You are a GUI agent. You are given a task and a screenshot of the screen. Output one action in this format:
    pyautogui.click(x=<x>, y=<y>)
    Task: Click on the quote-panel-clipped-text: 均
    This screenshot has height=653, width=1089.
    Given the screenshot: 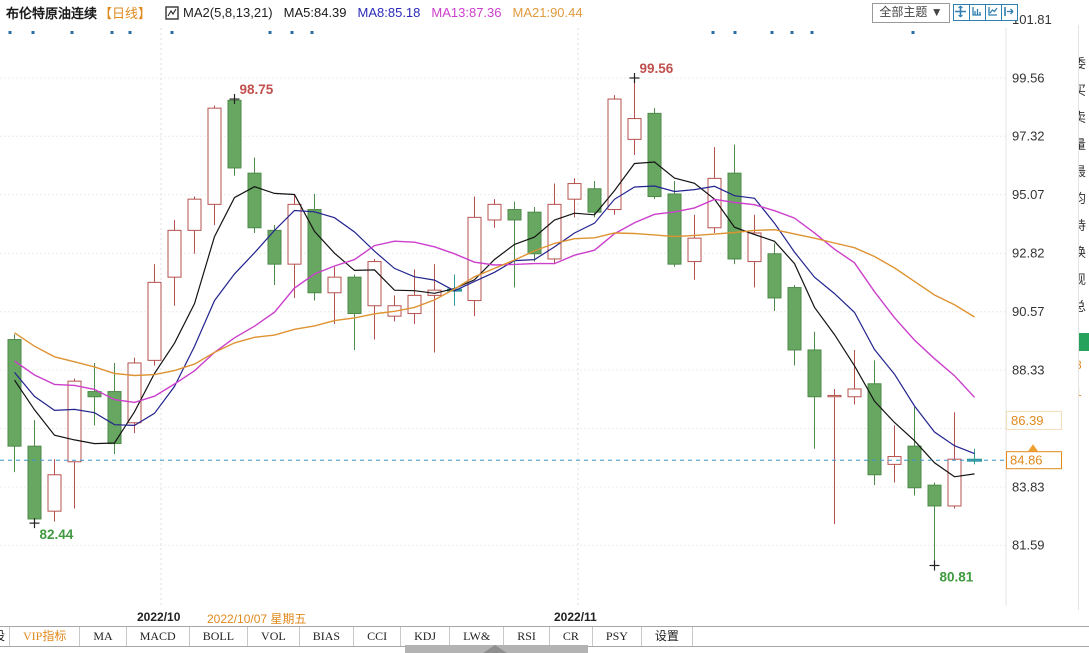 What is the action you would take?
    pyautogui.click(x=1084, y=197)
    